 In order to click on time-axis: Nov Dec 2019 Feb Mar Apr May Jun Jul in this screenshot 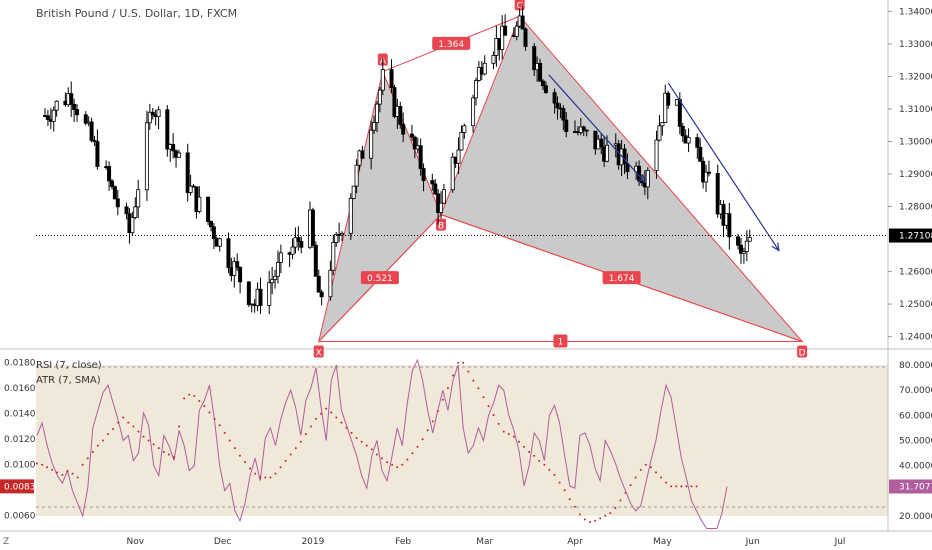, I will do `click(485, 542)`.